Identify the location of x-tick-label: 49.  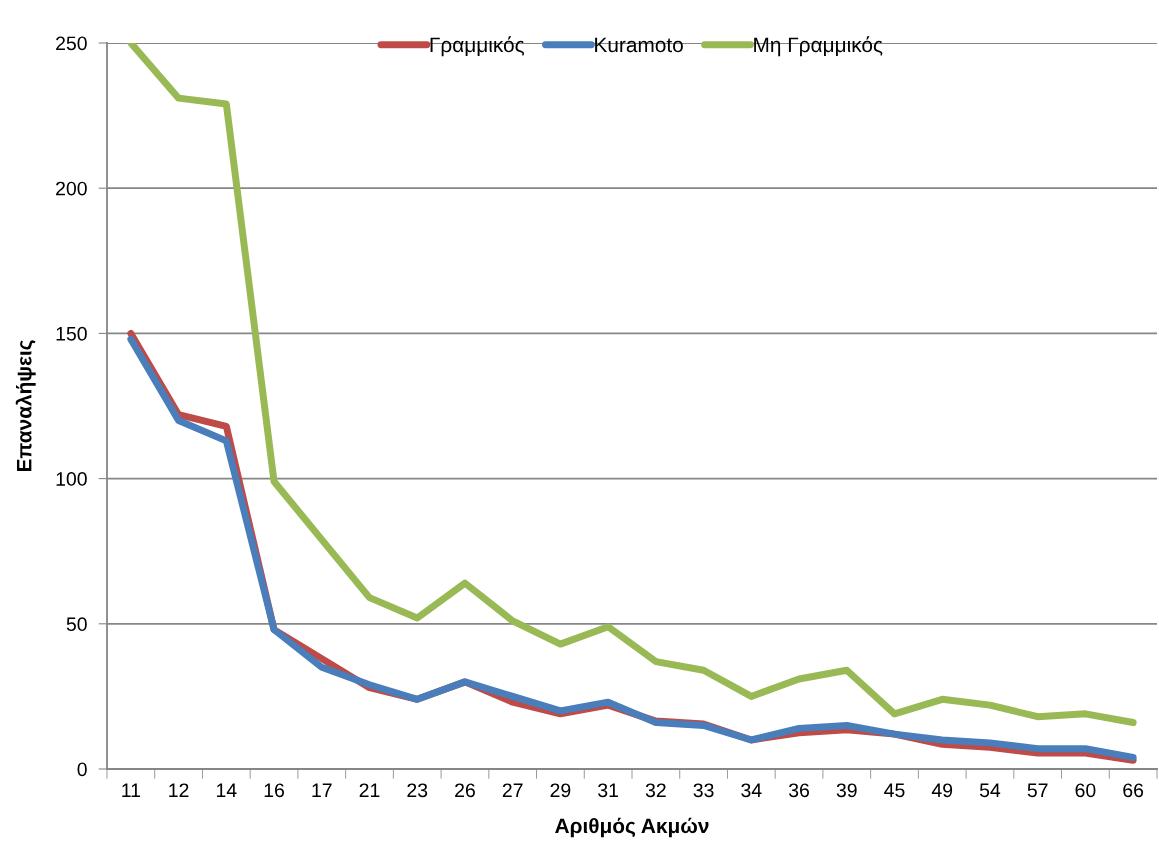
(942, 790).